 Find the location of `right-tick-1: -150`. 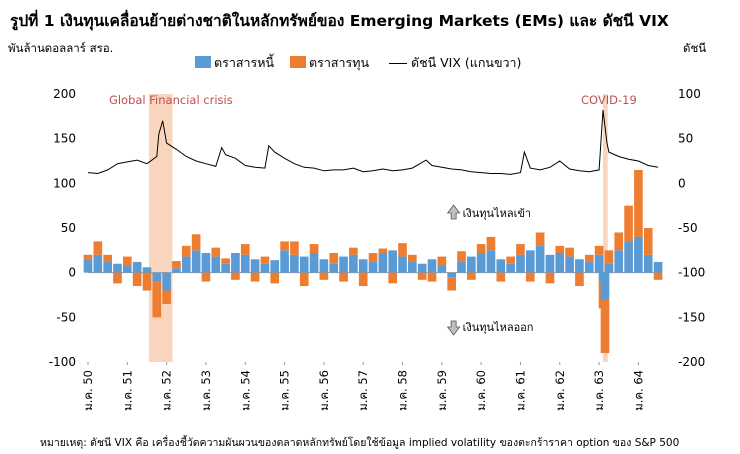

right-tick-1: -150 is located at coordinates (691, 317).